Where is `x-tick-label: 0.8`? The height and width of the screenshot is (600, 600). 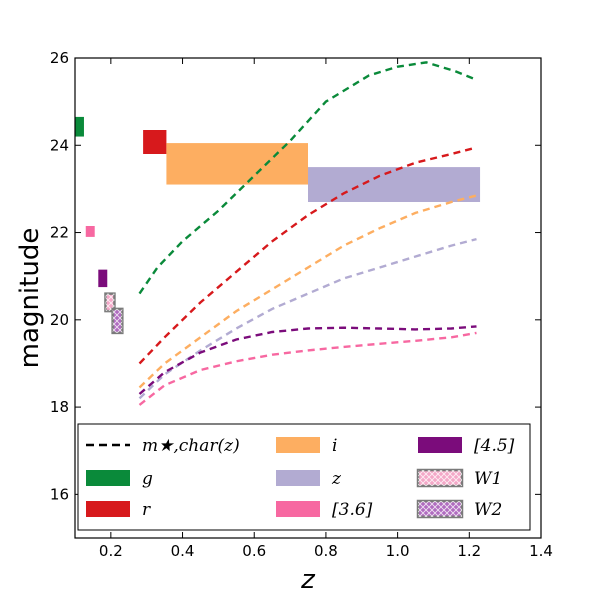 x-tick-label: 0.8 is located at coordinates (326, 551).